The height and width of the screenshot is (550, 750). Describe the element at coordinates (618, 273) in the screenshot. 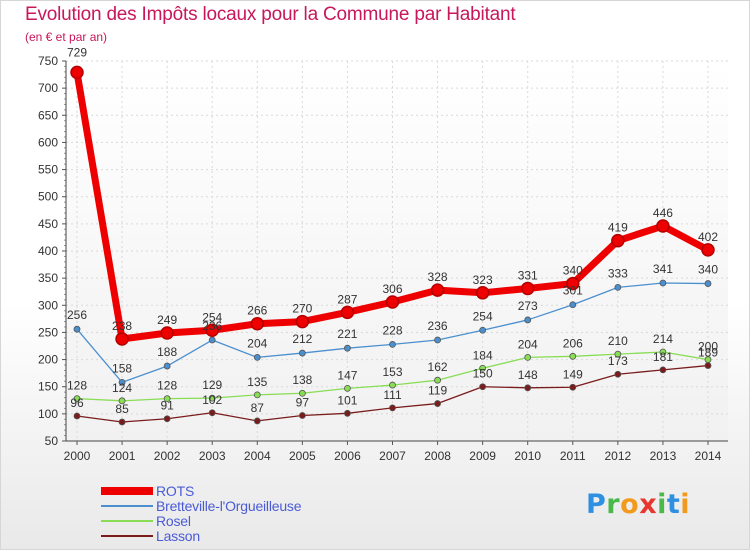

I see `data-label: 333` at that location.